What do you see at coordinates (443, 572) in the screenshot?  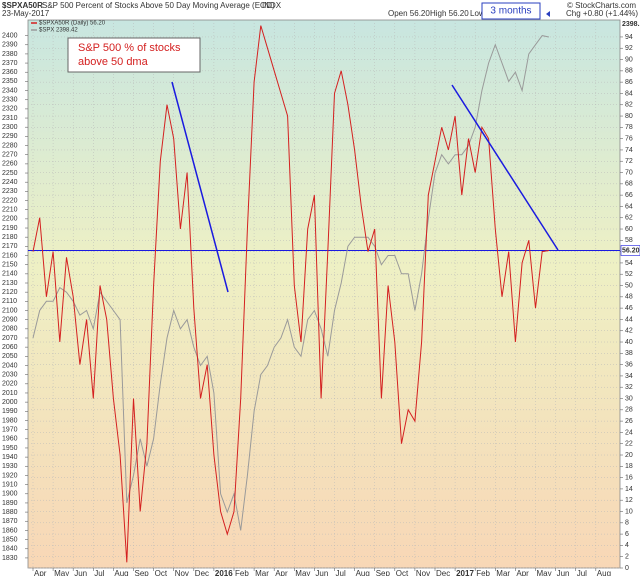 I see `x-tick-label: Dec` at bounding box center [443, 572].